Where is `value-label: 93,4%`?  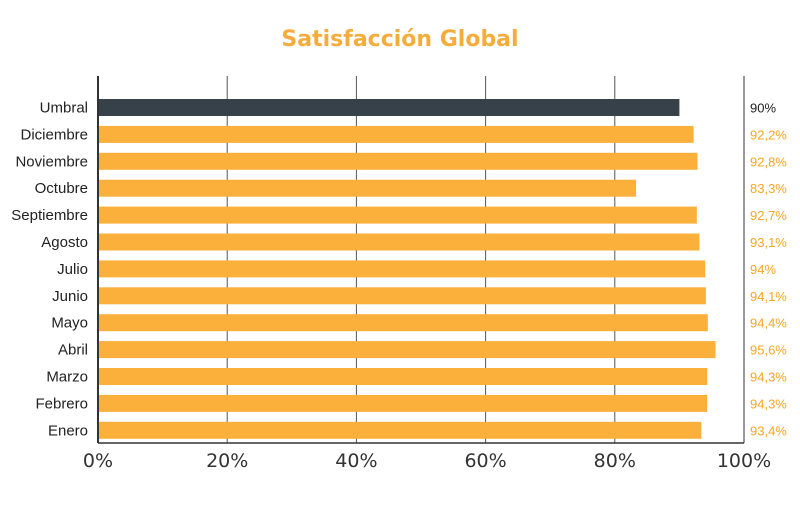 value-label: 93,4% is located at coordinates (768, 430).